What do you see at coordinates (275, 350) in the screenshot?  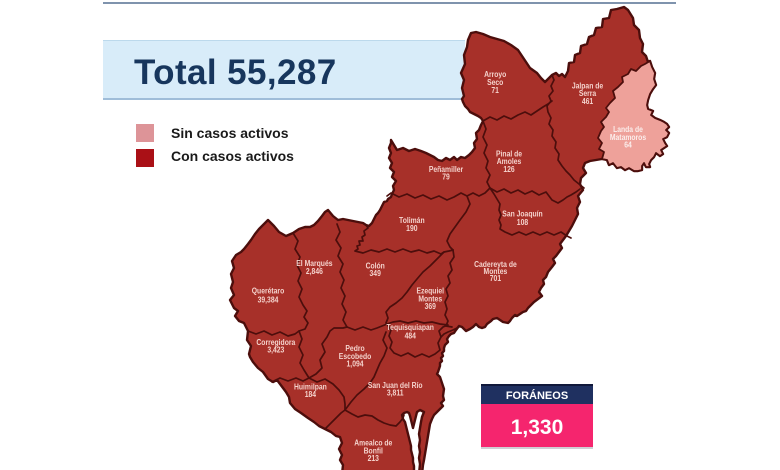 I see `svg-text: 3,423` at bounding box center [275, 350].